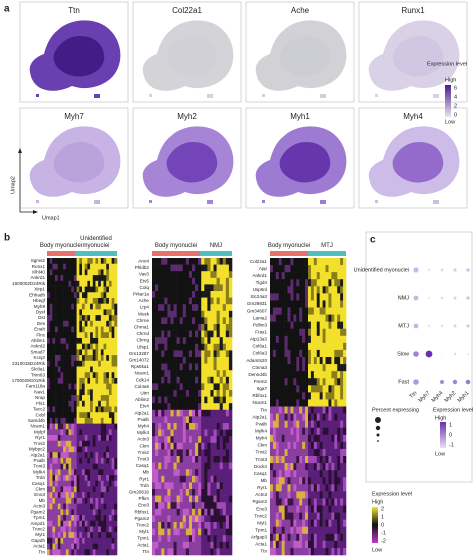  Describe the element at coordinates (414, 395) in the screenshot. I see `column-label: Ttn` at that location.